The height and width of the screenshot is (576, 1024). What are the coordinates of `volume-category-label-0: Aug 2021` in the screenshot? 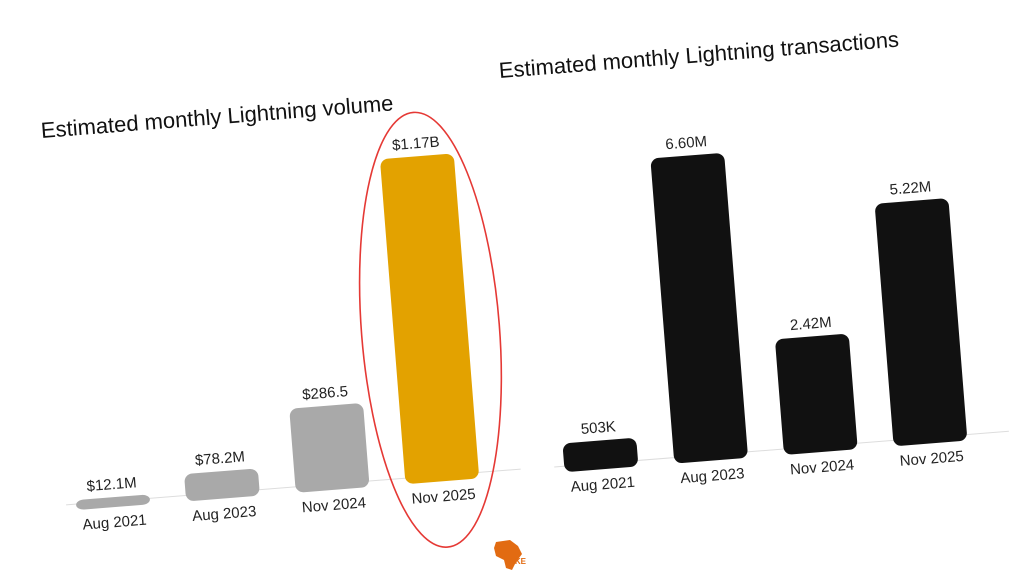 It's located at (114, 523).